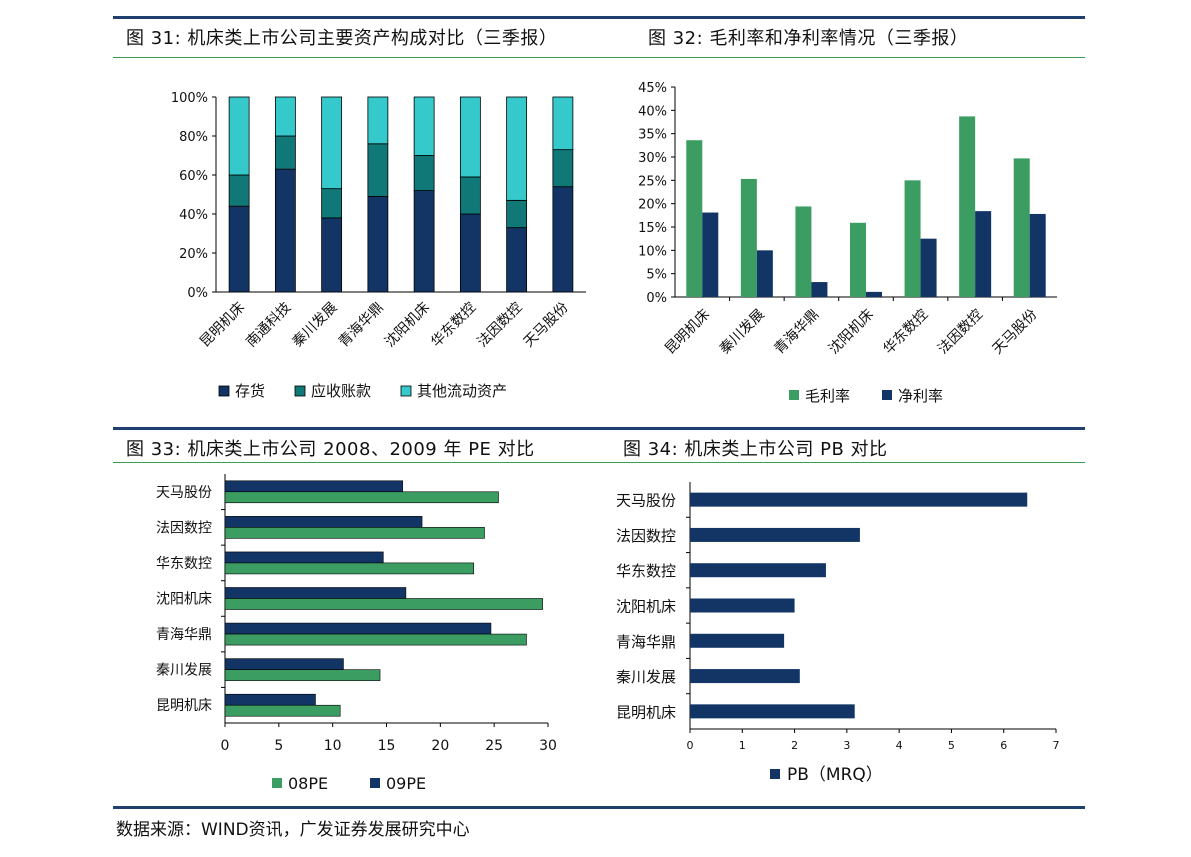 This screenshot has height=857, width=1191. Describe the element at coordinates (646, 501) in the screenshot. I see `fig34-category-label: 天马股份` at that location.